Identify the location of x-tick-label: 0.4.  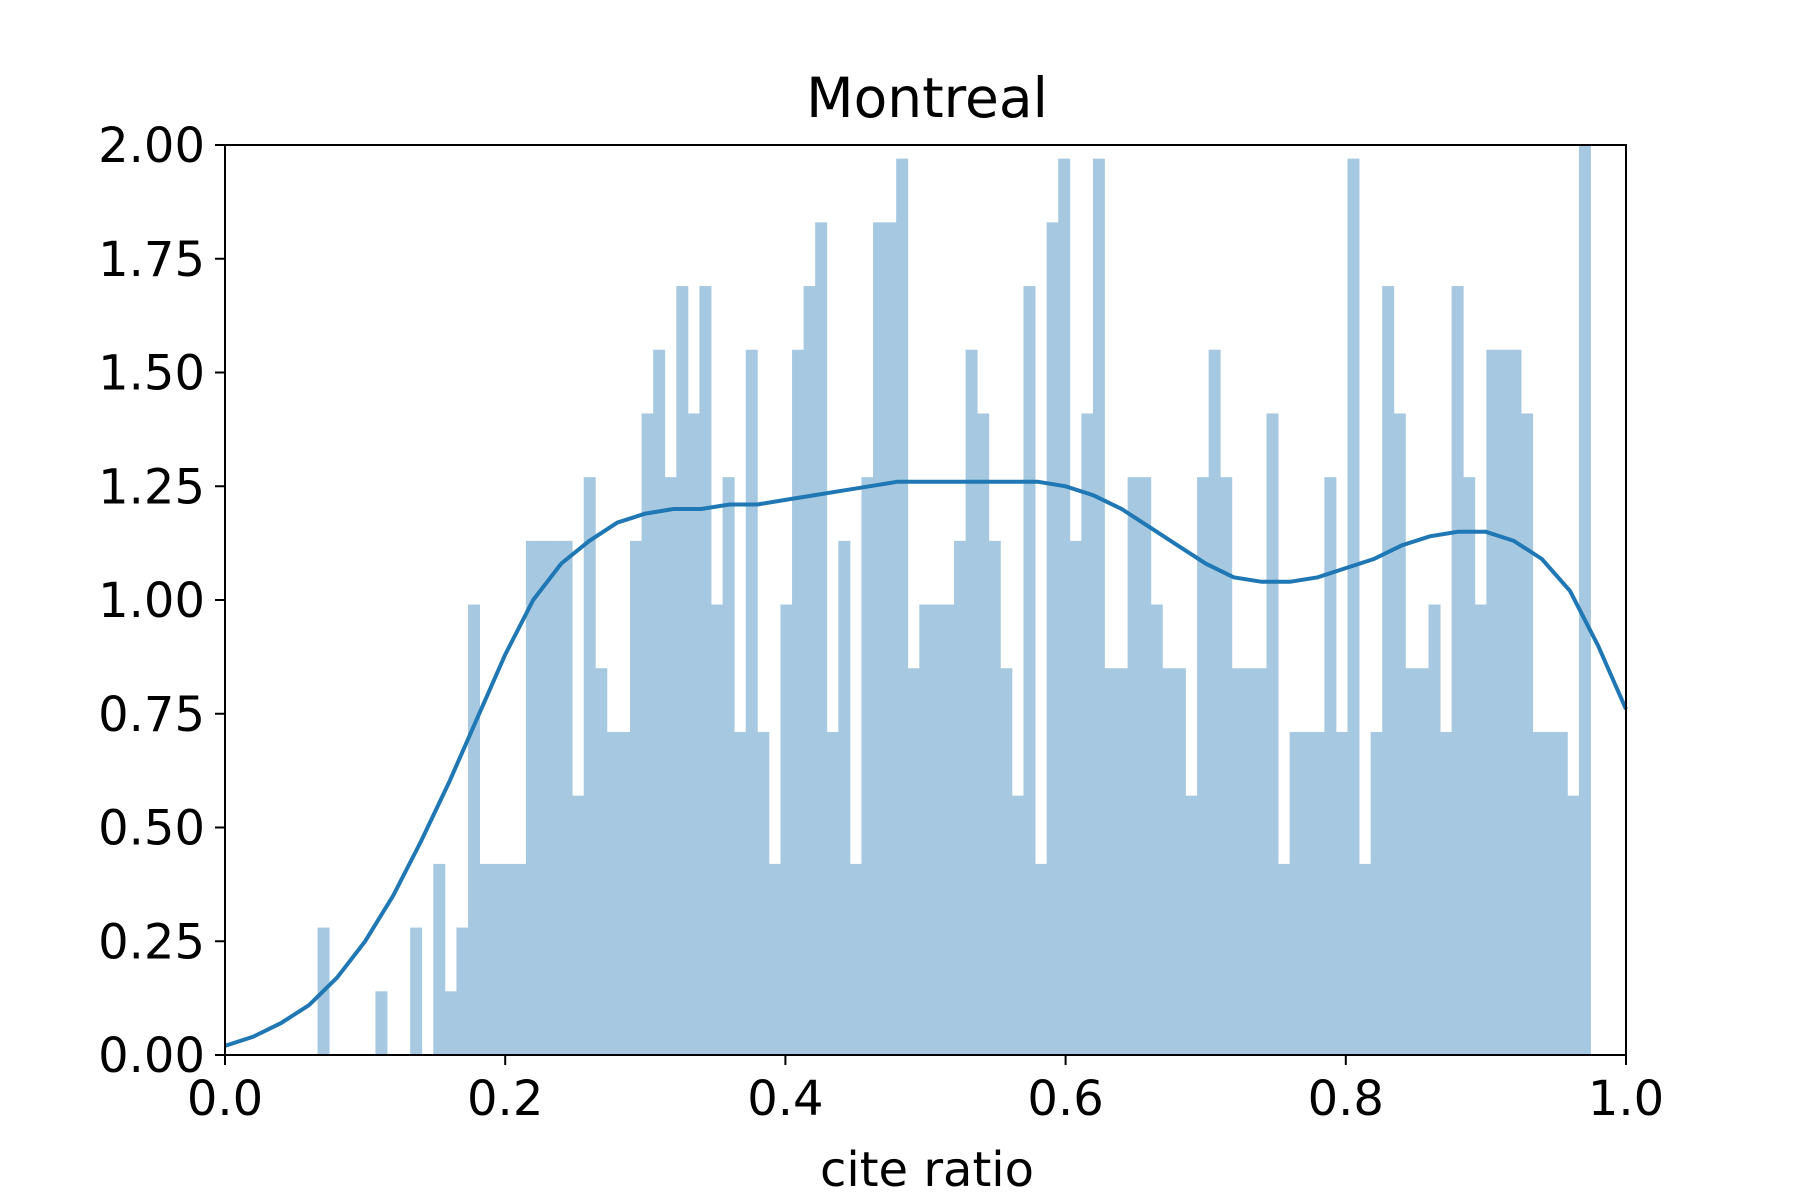
(785, 1099).